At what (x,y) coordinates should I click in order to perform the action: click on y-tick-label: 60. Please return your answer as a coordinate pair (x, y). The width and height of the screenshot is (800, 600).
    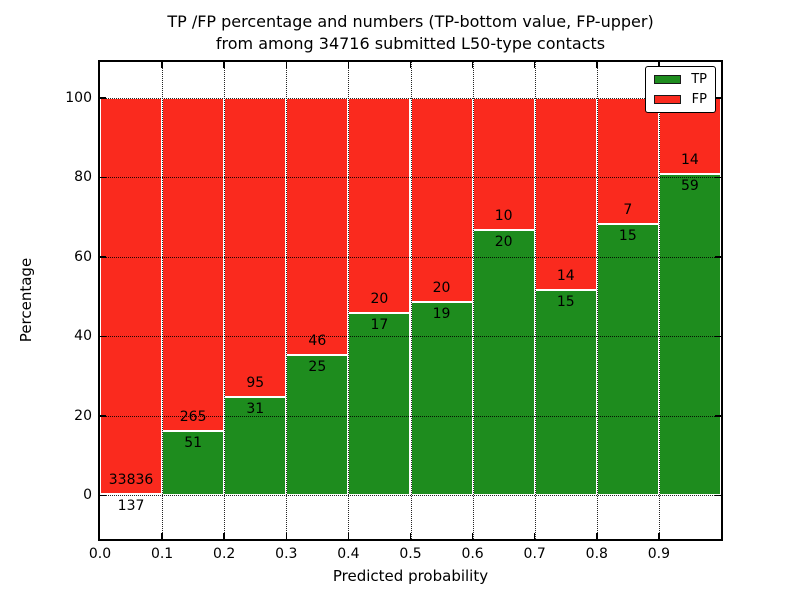
    Looking at the image, I should click on (83, 256).